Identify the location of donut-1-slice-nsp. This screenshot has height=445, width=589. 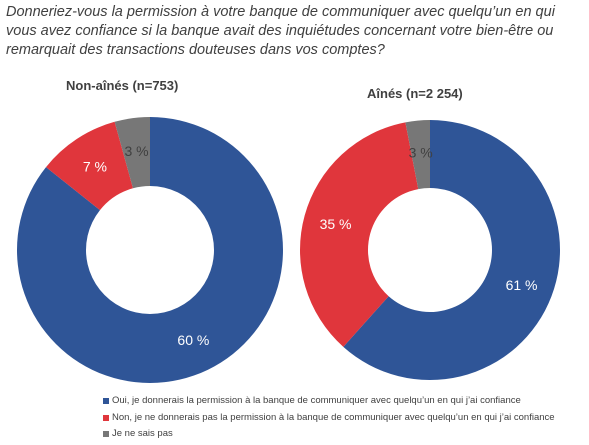
(417, 155).